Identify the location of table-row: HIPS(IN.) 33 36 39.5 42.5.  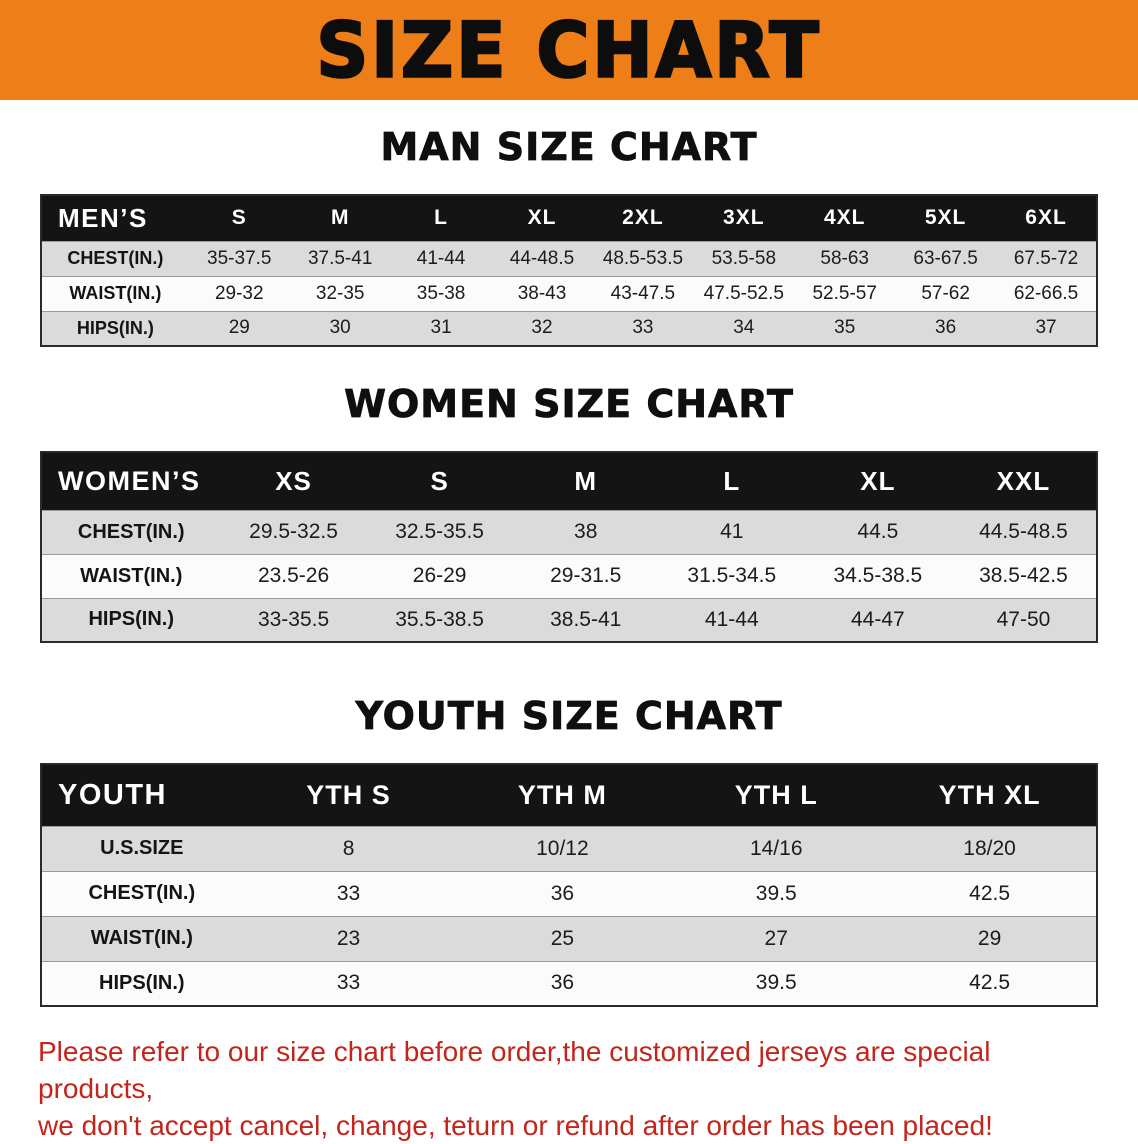
(569, 983).